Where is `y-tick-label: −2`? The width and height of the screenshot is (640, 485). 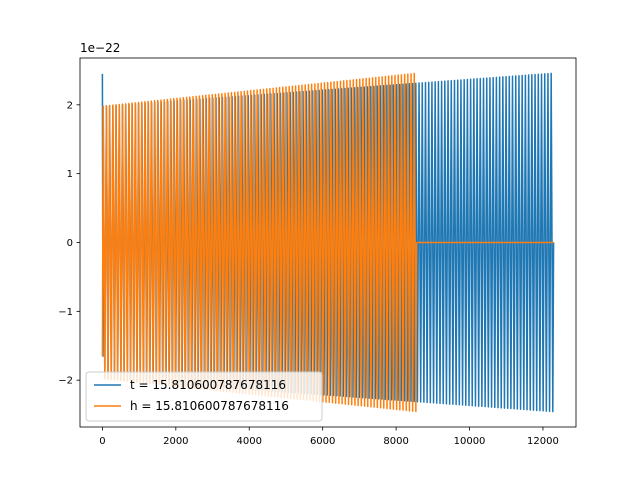 y-tick-label: −2 is located at coordinates (65, 381).